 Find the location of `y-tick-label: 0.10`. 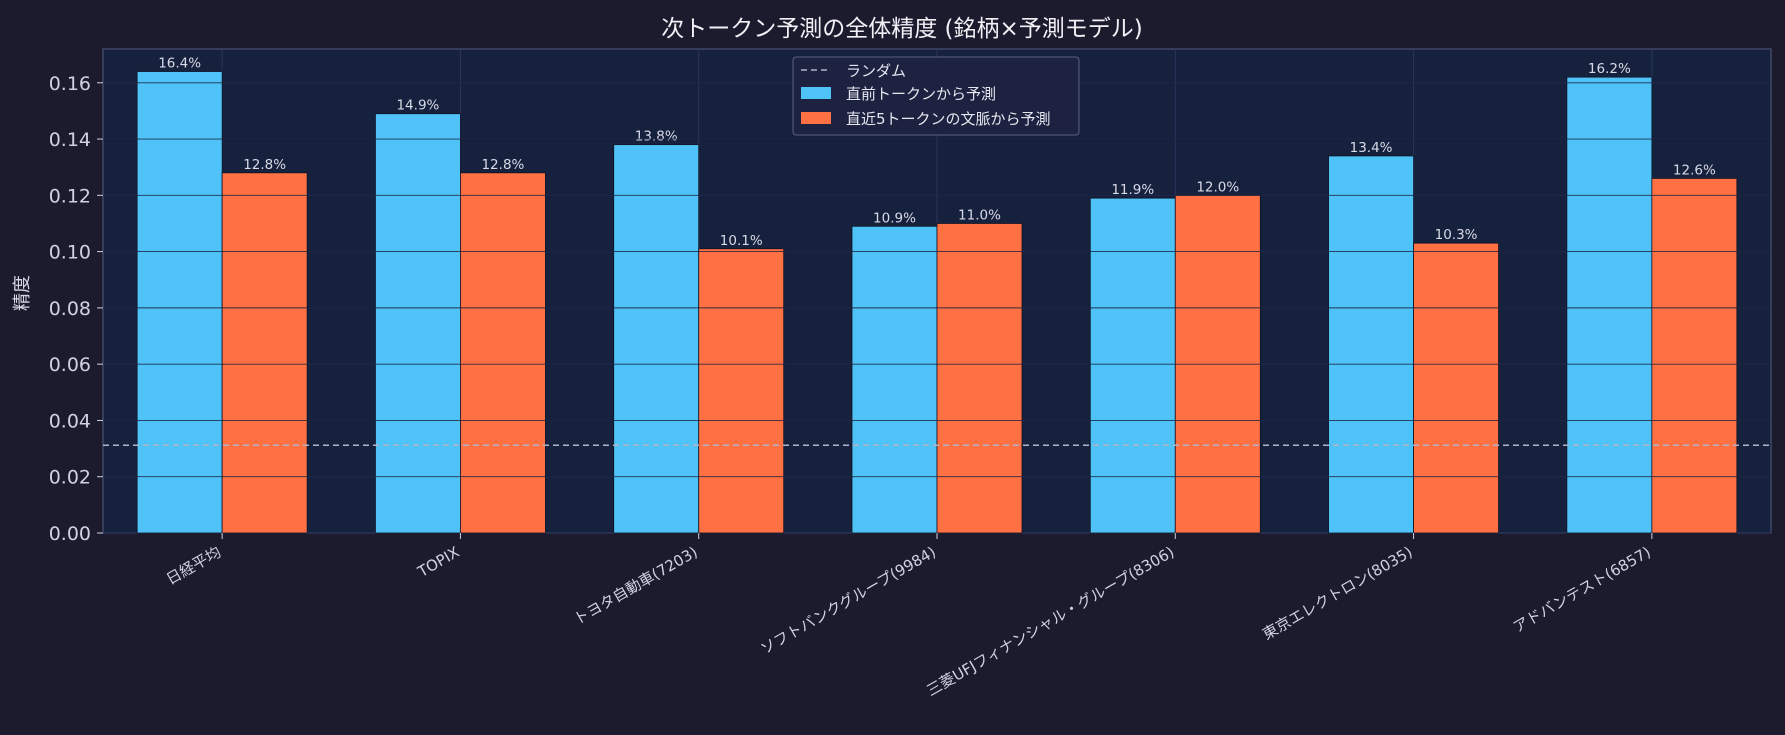

y-tick-label: 0.10 is located at coordinates (70, 253).